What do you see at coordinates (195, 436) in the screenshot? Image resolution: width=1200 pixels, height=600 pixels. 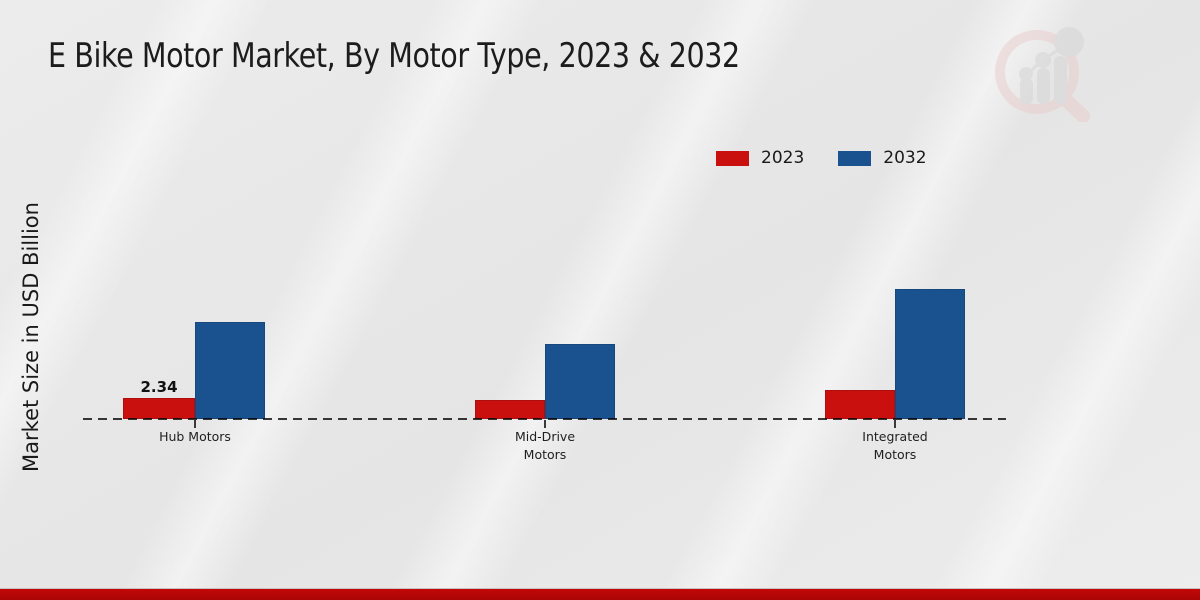 I see `x-axis-category-label: Hub Motors` at bounding box center [195, 436].